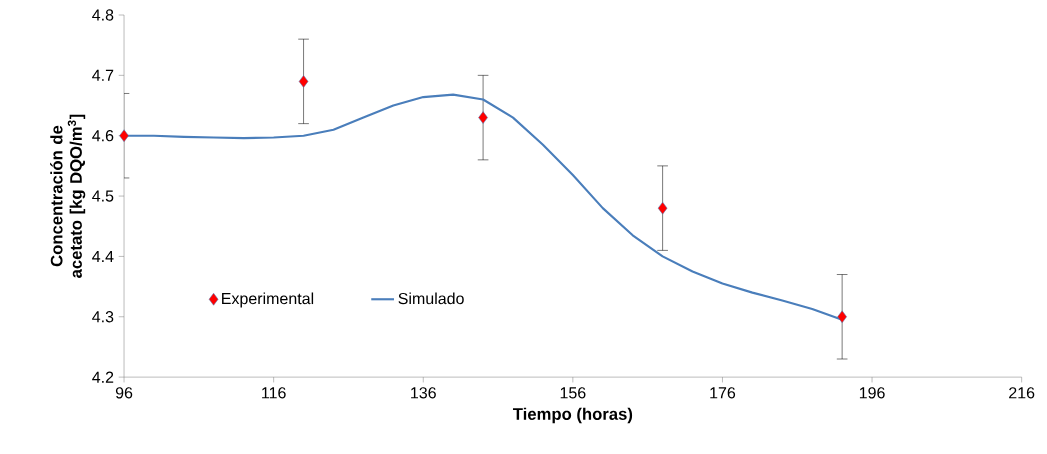 This screenshot has height=454, width=1047. Describe the element at coordinates (872, 393) in the screenshot. I see `x-tick-label: 196` at that location.